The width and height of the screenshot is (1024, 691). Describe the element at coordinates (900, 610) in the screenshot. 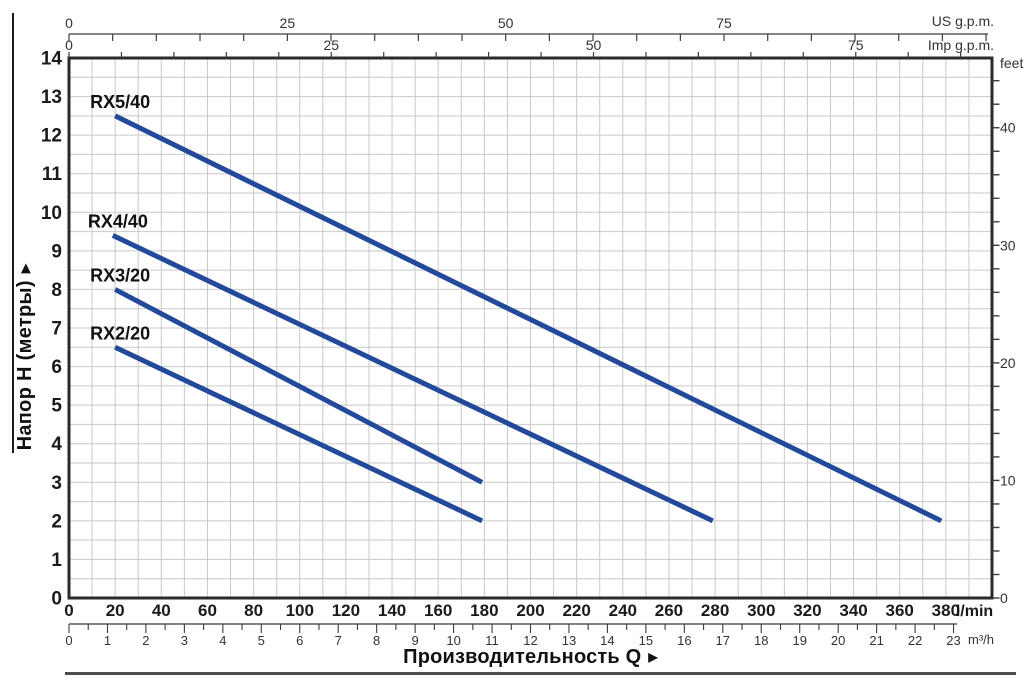

I see `svg-text: 360` at that location.